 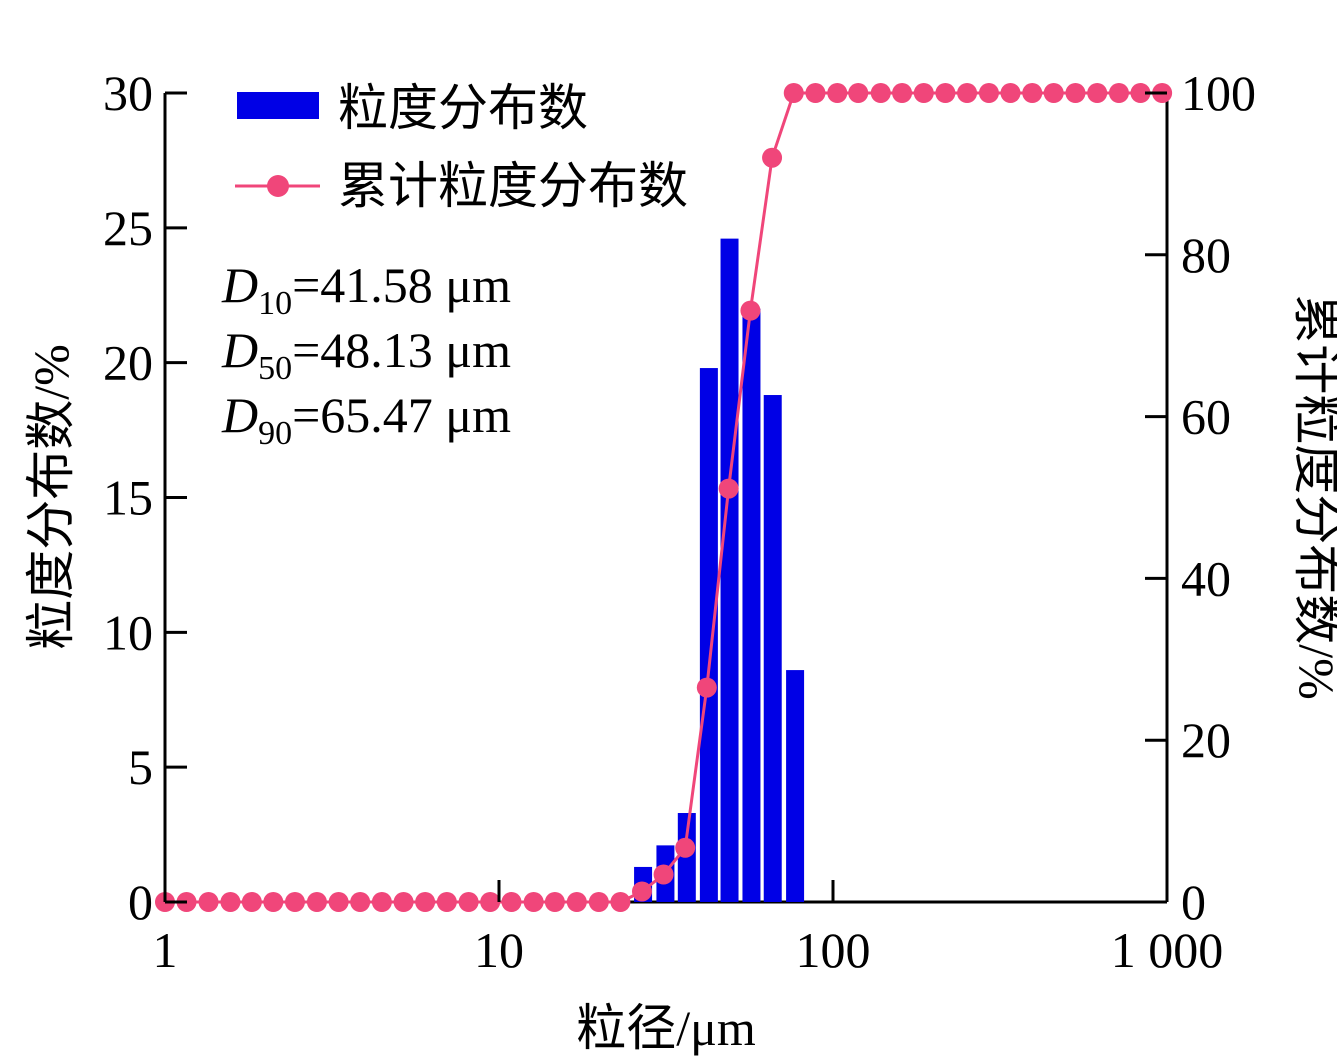 What do you see at coordinates (239, 415) in the screenshot?
I see `annotation-d90-symbol: D` at bounding box center [239, 415].